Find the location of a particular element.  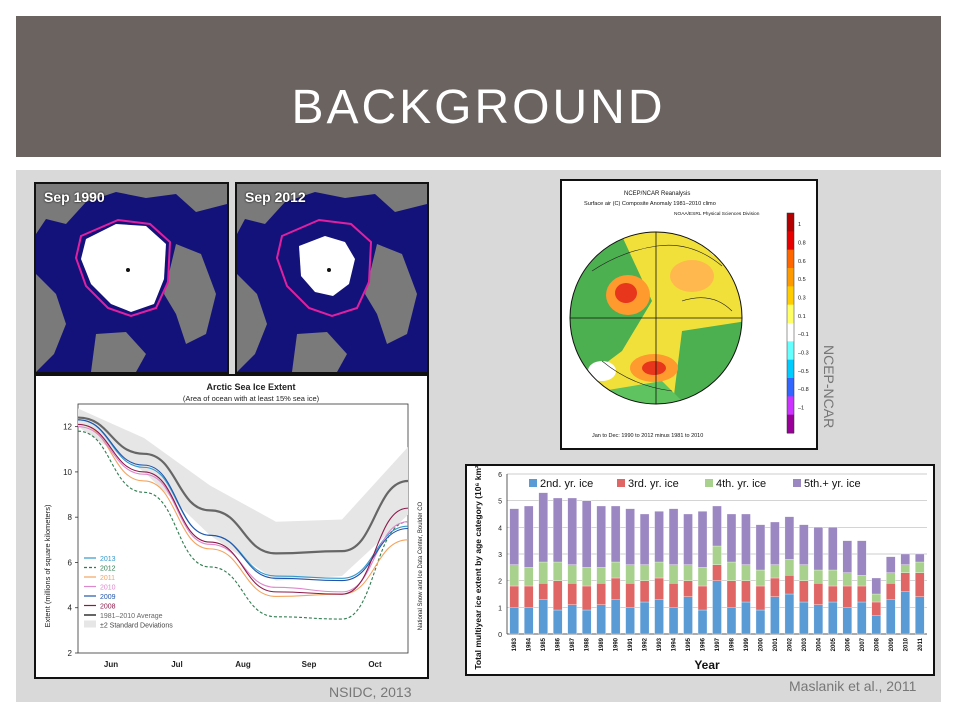

map-label-2012: Sep 2012 is located at coordinates (275, 197).